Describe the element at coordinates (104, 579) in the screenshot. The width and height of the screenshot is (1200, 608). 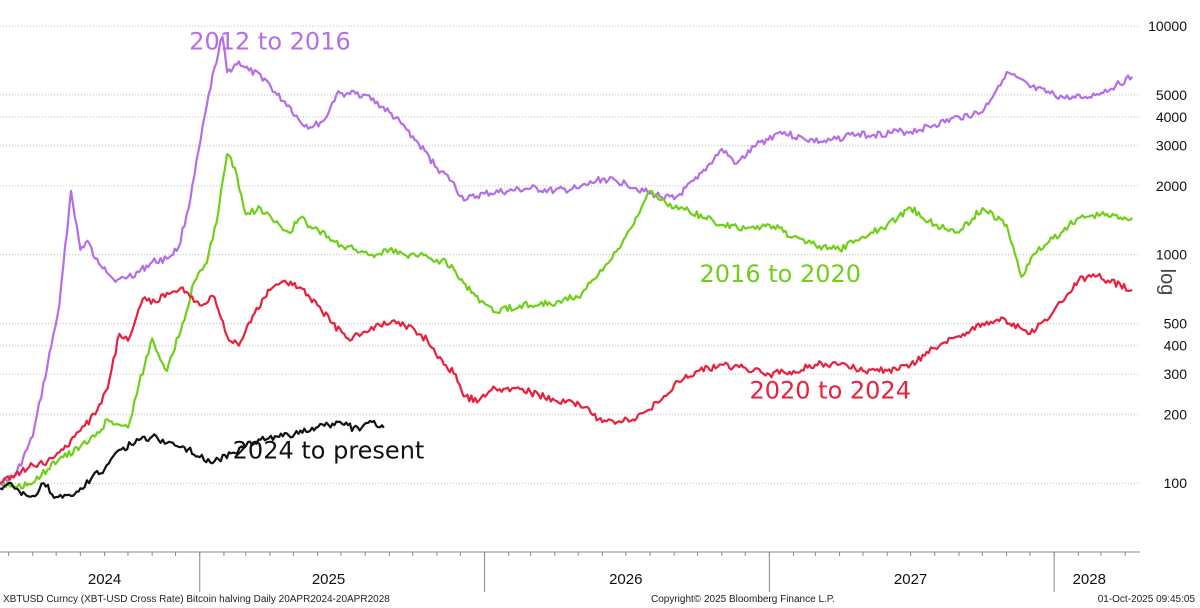
I see `x-tick-label: 2024` at that location.